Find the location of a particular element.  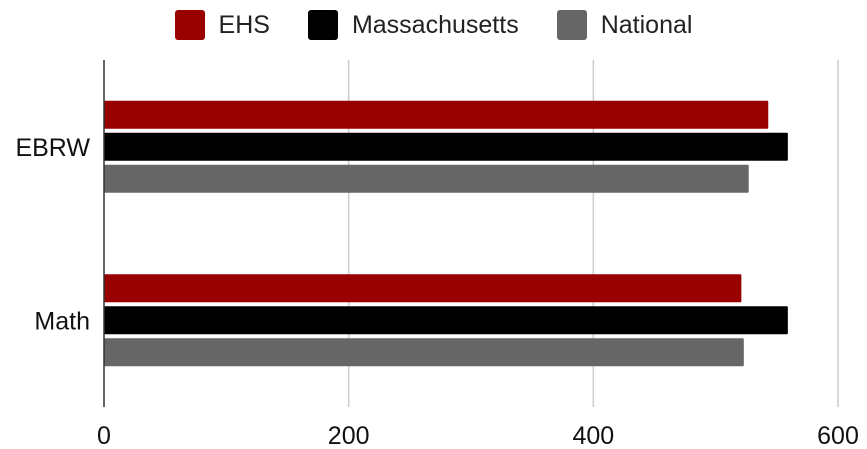

bar-ehs-ebrw is located at coordinates (436, 114).